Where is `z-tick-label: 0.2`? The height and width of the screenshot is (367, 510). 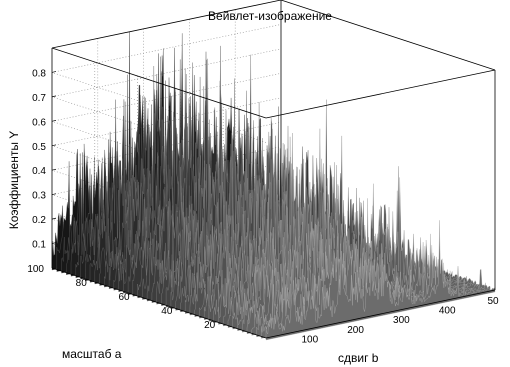 z-tick-label: 0.2 is located at coordinates (39, 220).